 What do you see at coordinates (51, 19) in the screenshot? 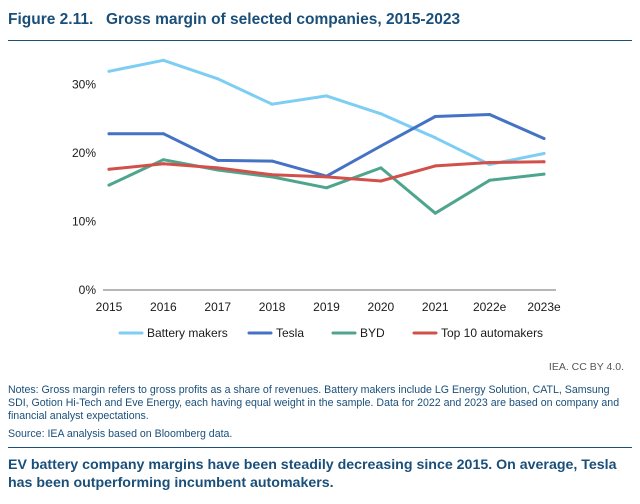
I see `figure-number: Figure 2.11.` at bounding box center [51, 19].